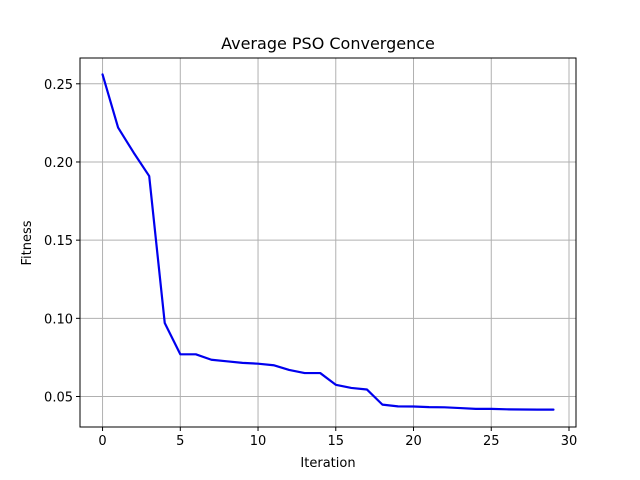 Image resolution: width=640 pixels, height=480 pixels. I want to click on y-tick-label: 0.05, so click(58, 398).